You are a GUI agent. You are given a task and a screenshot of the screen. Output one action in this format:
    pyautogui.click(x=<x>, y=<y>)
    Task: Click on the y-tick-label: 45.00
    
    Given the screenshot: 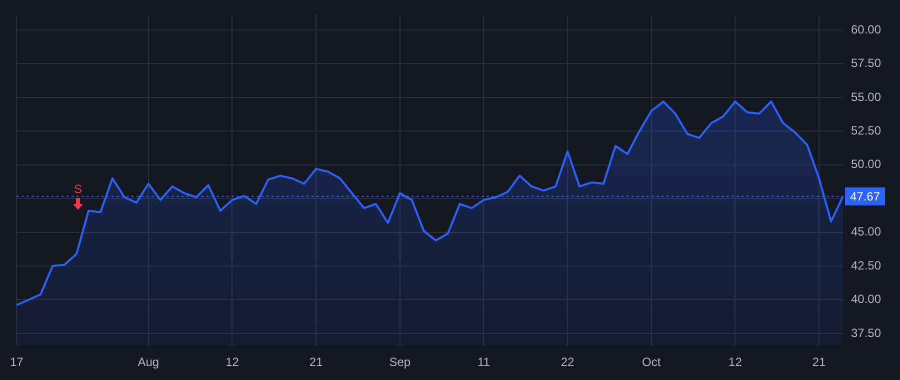 What is the action you would take?
    pyautogui.click(x=866, y=231)
    